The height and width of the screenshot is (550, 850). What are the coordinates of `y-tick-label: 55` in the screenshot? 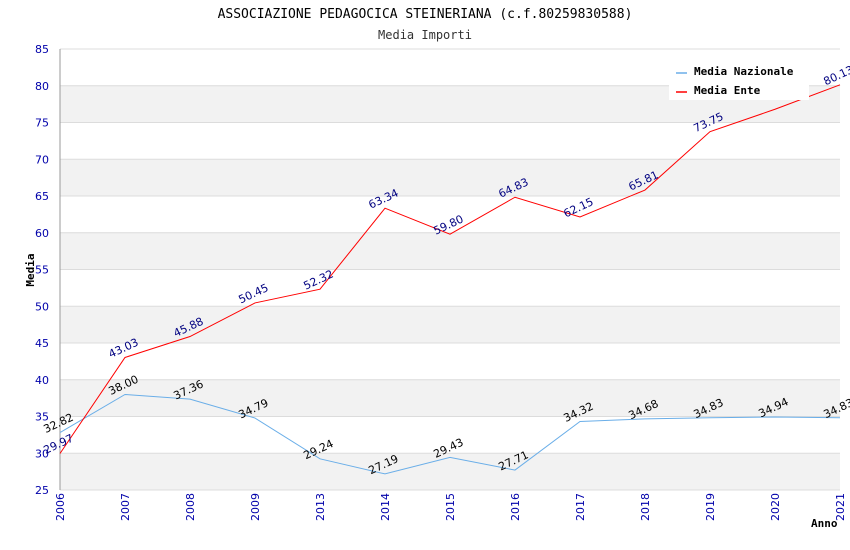 It's located at (42, 270).